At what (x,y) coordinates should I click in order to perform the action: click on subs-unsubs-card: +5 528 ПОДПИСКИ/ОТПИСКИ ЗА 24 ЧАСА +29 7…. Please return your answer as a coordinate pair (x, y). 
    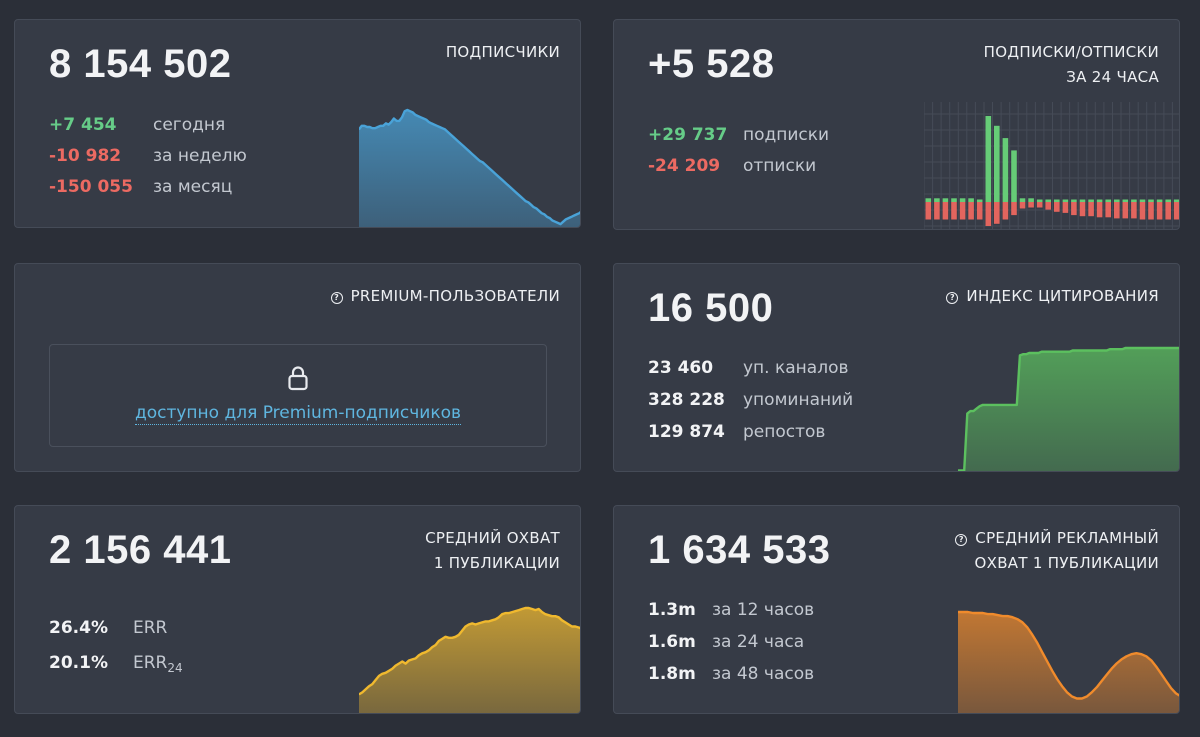
    Looking at the image, I should click on (896, 124).